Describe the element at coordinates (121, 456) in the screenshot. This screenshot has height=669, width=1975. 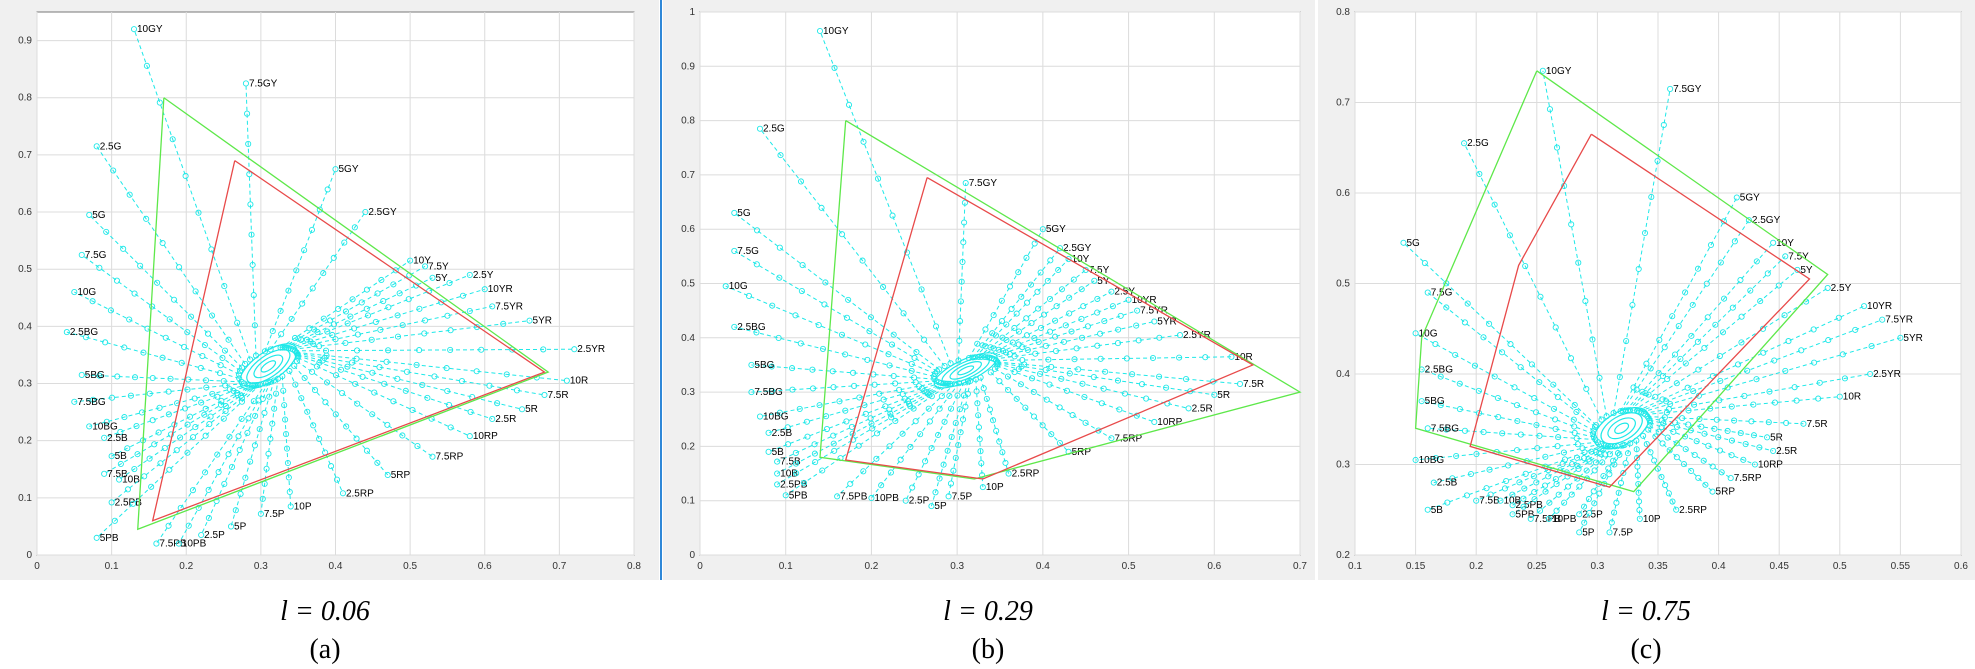
I see `hue-label: 5B` at that location.